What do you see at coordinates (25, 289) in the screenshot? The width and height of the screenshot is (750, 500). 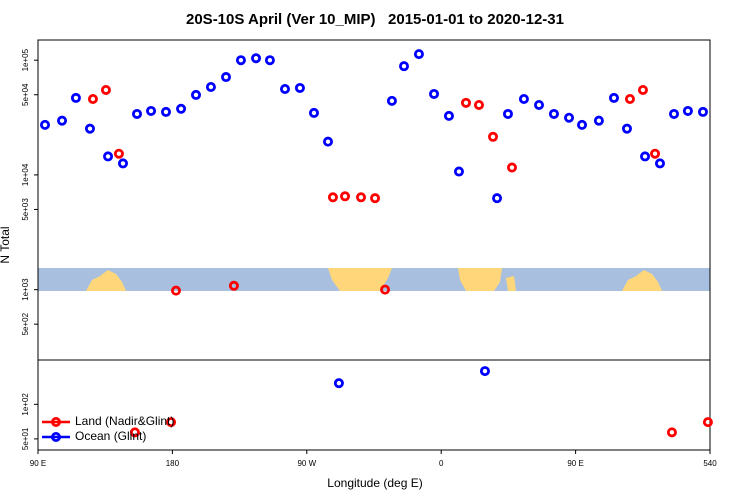 I see `y-tick-label: 1e+03` at bounding box center [25, 289].